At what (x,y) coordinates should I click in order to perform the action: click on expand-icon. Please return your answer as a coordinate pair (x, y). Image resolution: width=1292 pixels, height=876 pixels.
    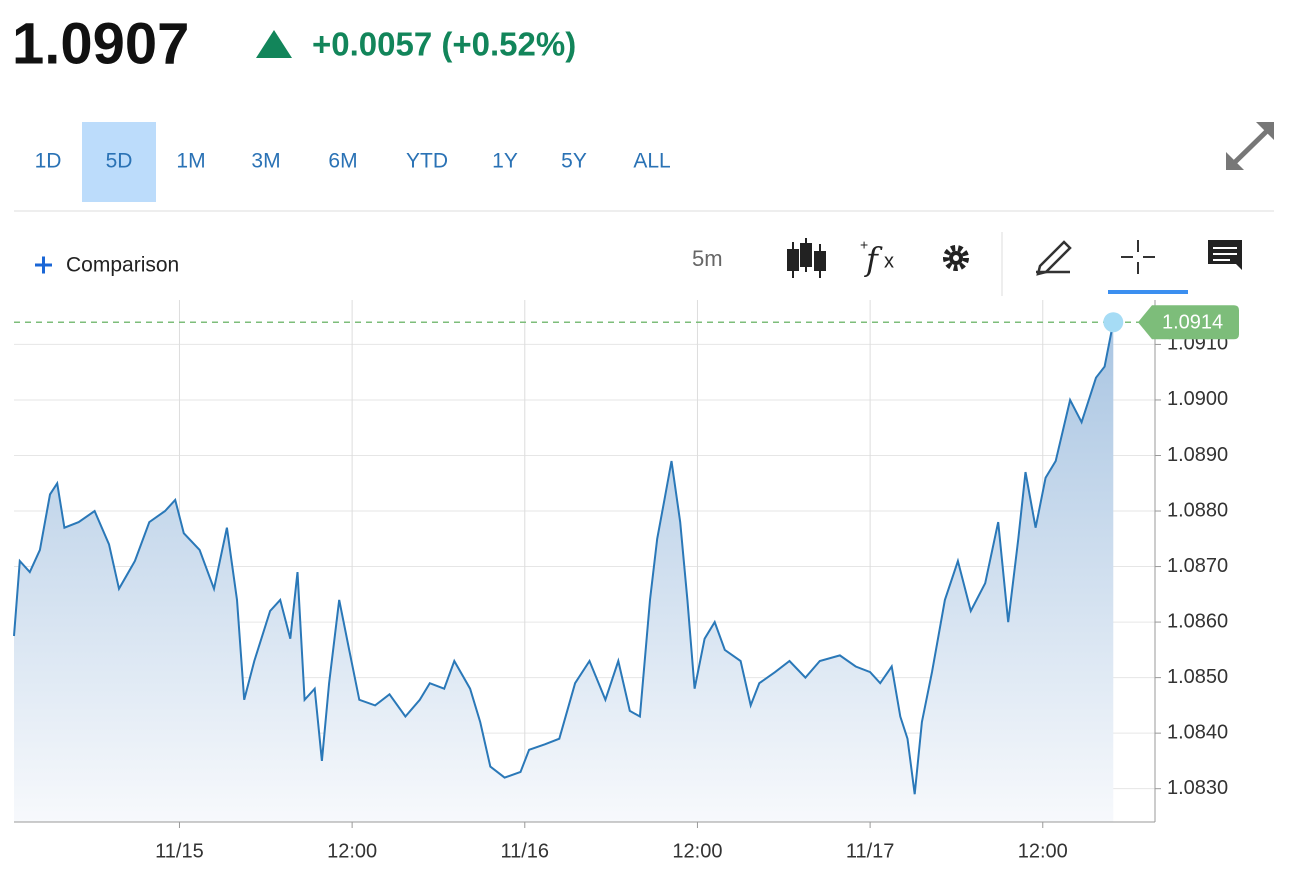
    Looking at the image, I should click on (1250, 146).